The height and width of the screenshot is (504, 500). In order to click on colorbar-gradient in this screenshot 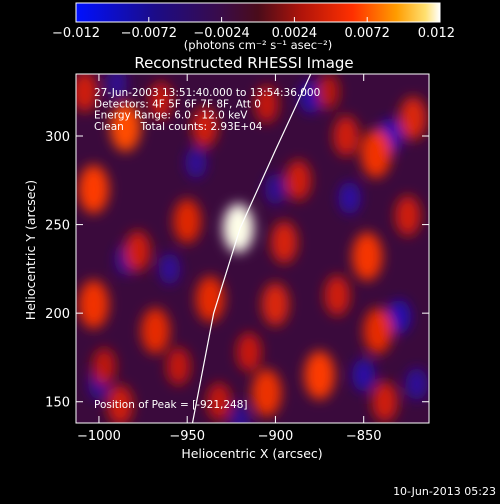, I will do `click(258, 12)`.